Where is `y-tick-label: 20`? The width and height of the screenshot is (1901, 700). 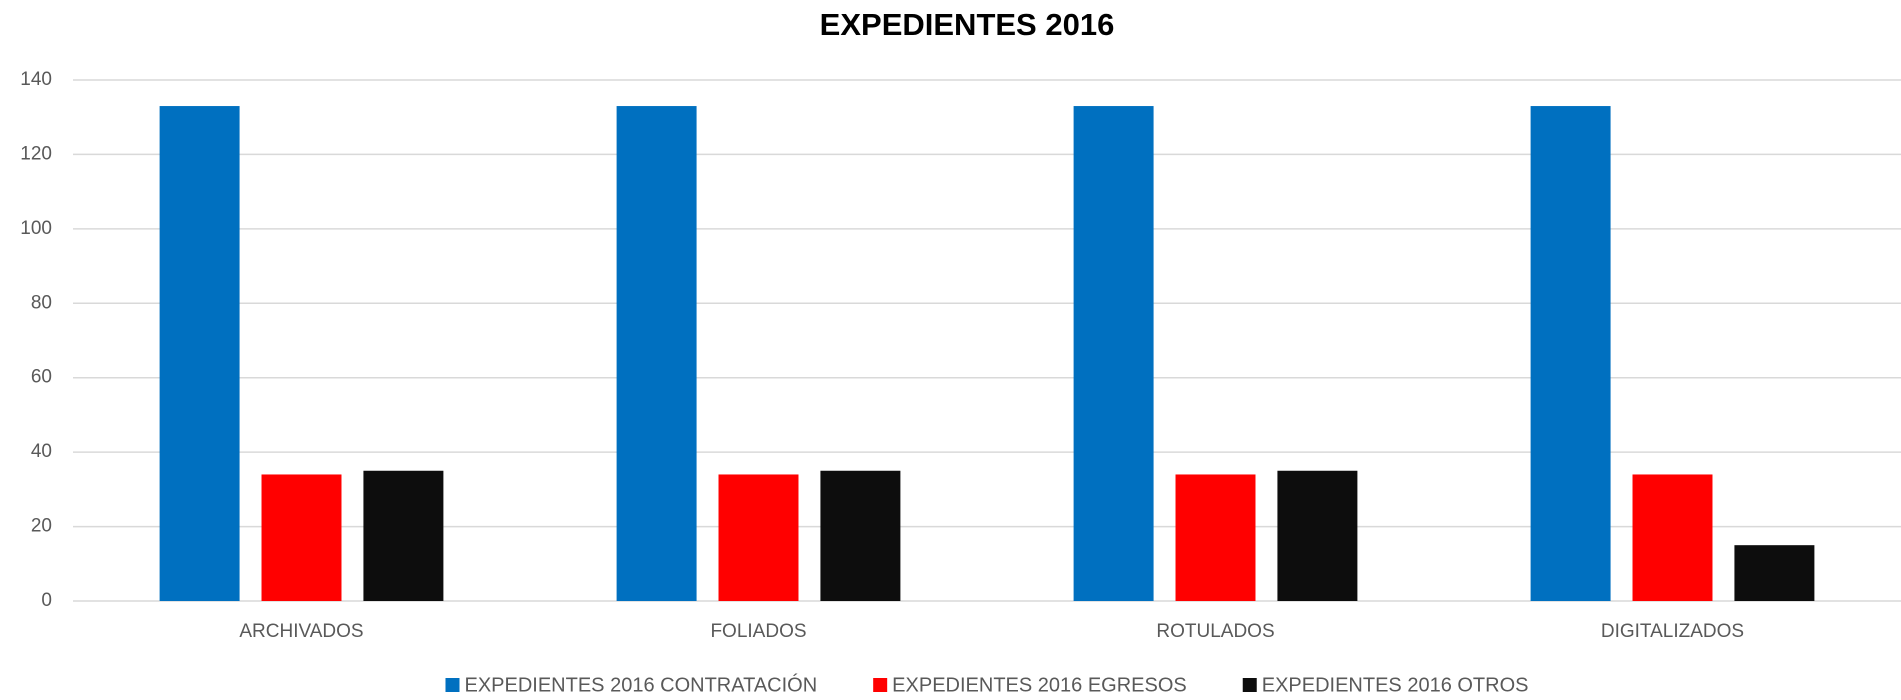 y-tick-label: 20 is located at coordinates (41, 526).